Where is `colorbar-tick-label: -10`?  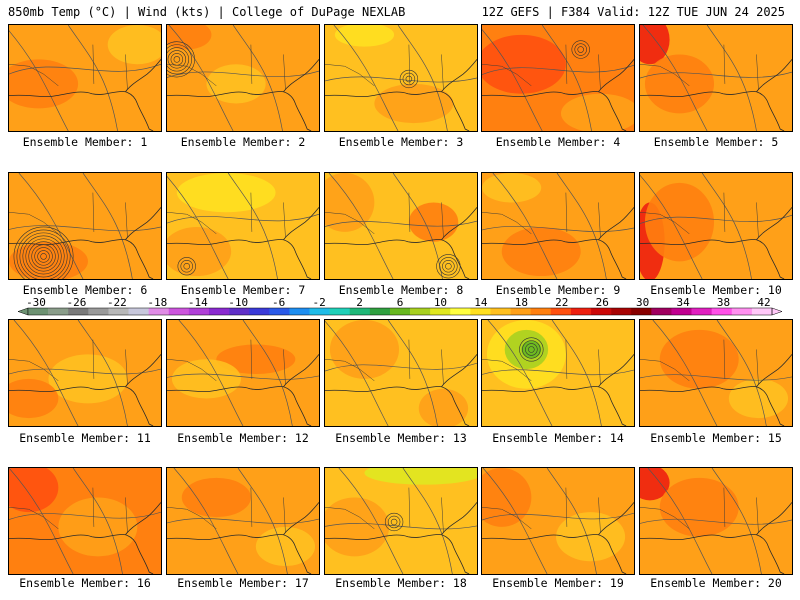 colorbar-tick-label: -10 is located at coordinates (238, 303).